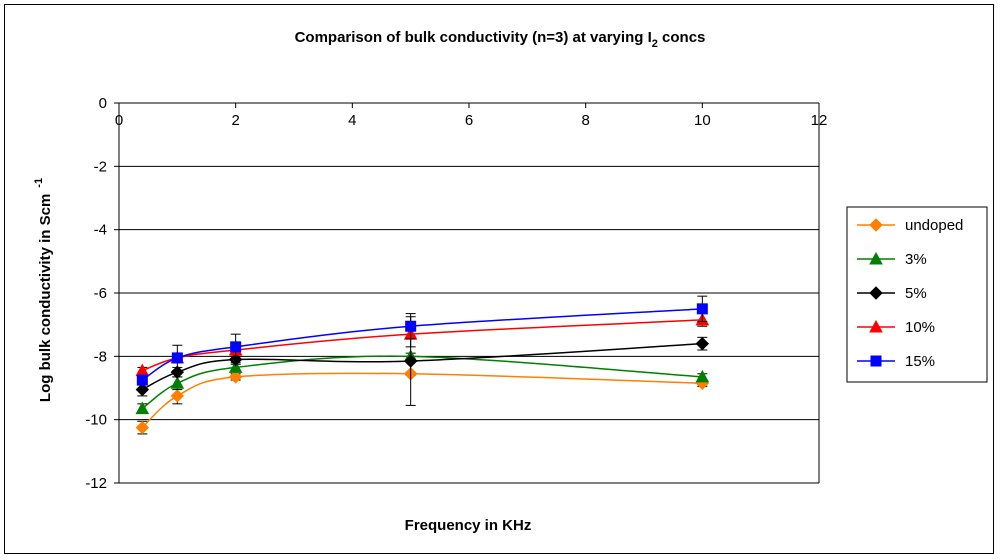  I want to click on x-tick-label-2: 4, so click(352, 120).